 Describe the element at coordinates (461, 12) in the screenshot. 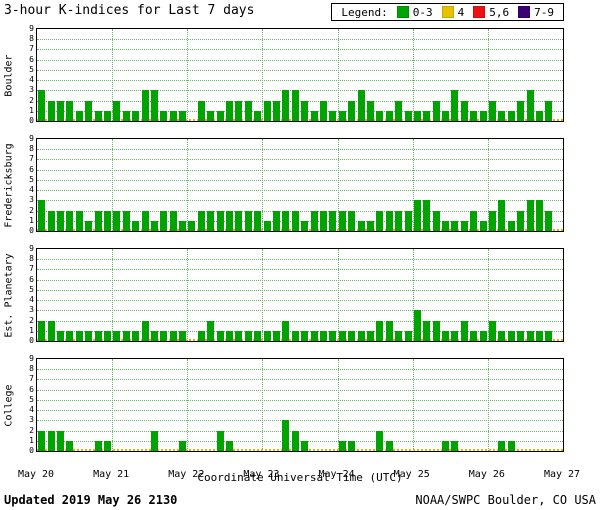

I see `legend-item-label: 4` at that location.